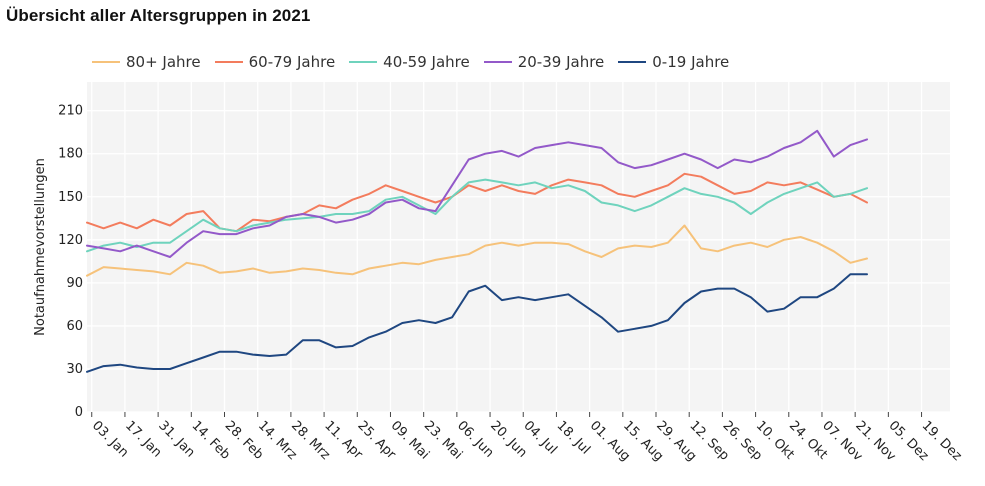  What do you see at coordinates (70, 262) in the screenshot?
I see `y-axis: 0 30 60 90 120 150 180 210` at bounding box center [70, 262].